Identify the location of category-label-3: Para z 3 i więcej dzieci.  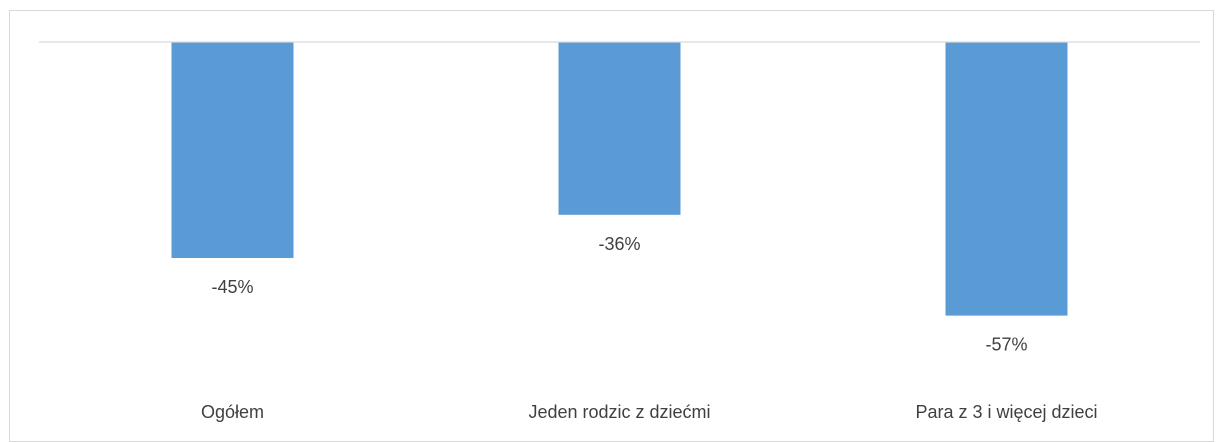
(1006, 412).